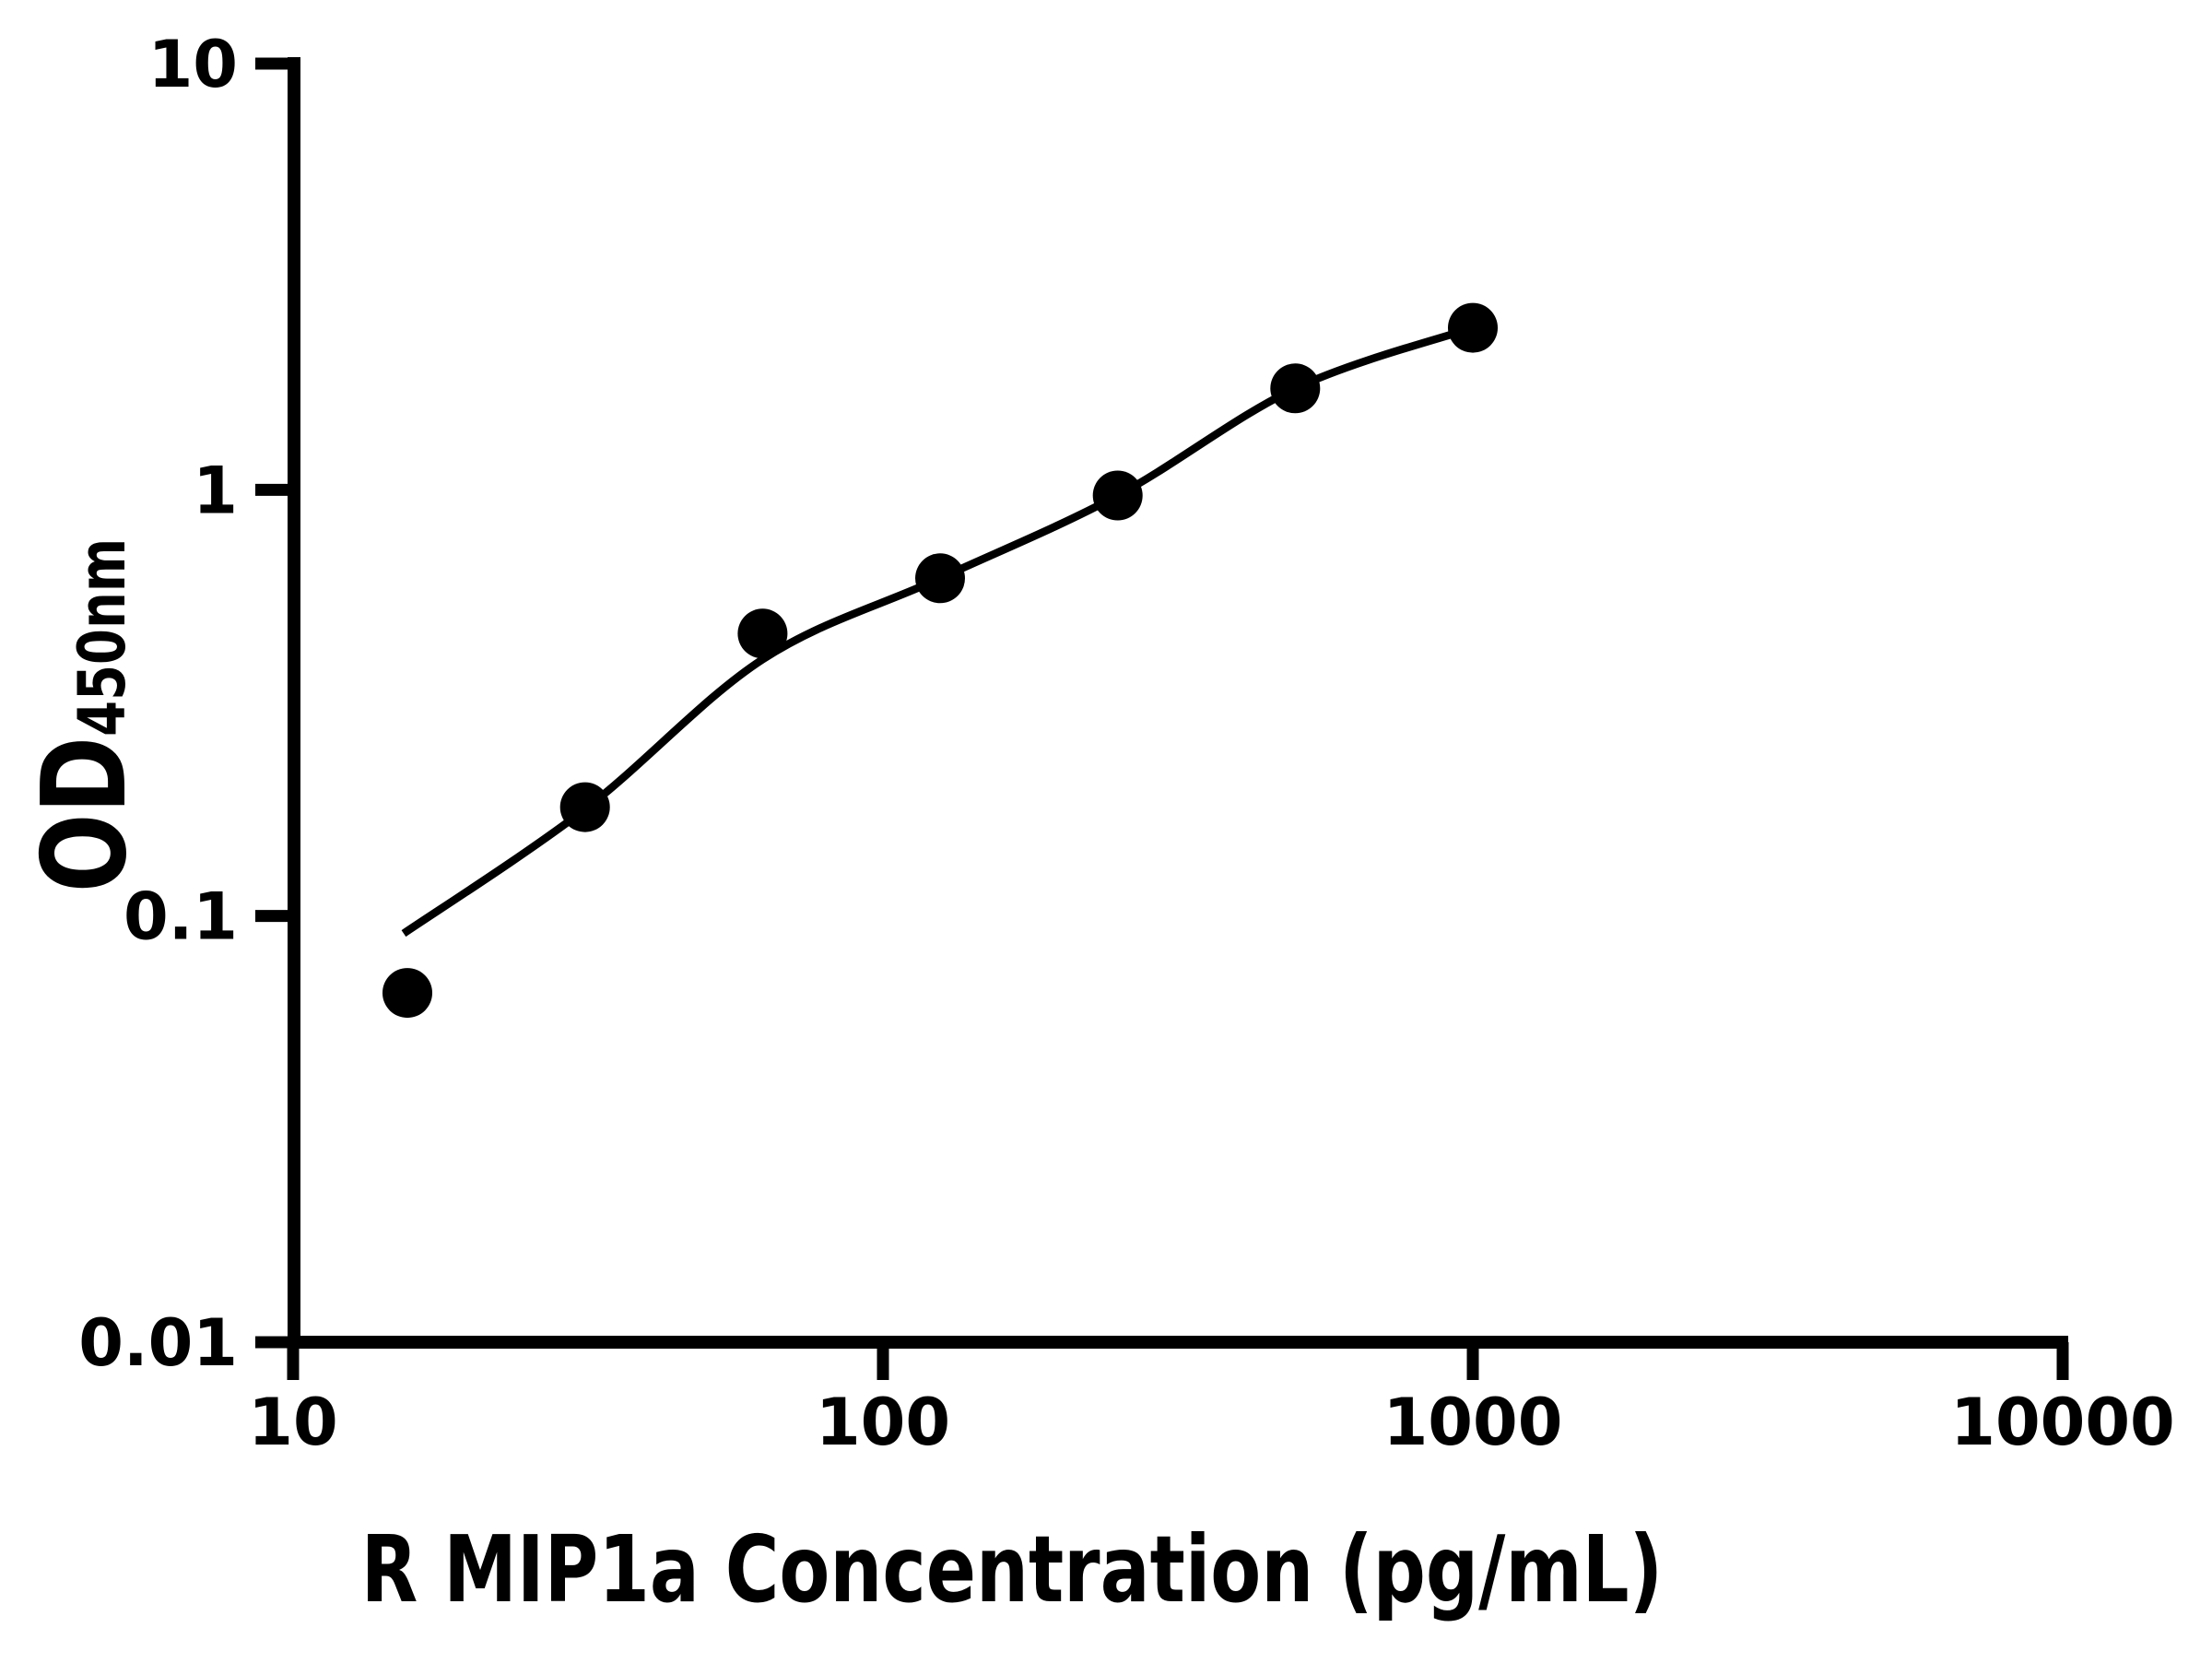 The height and width of the screenshot is (1663, 2212). Describe the element at coordinates (1473, 1422) in the screenshot. I see `x-tick-label: 1000` at that location.